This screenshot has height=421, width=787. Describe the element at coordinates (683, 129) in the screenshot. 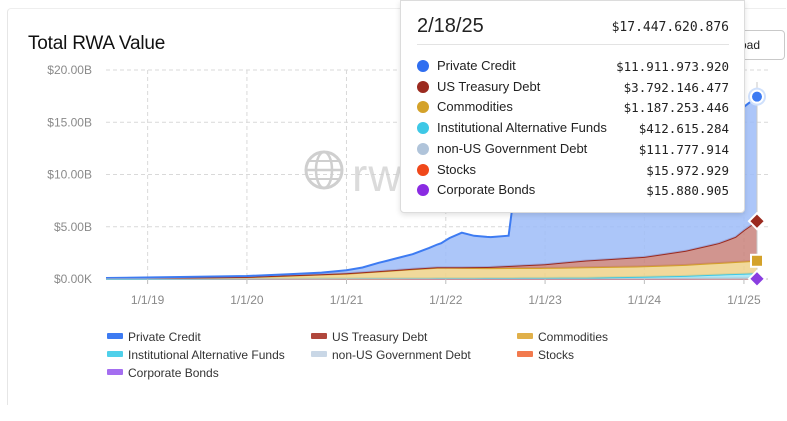

I see `tooltip-series-value: $412.615.284` at that location.